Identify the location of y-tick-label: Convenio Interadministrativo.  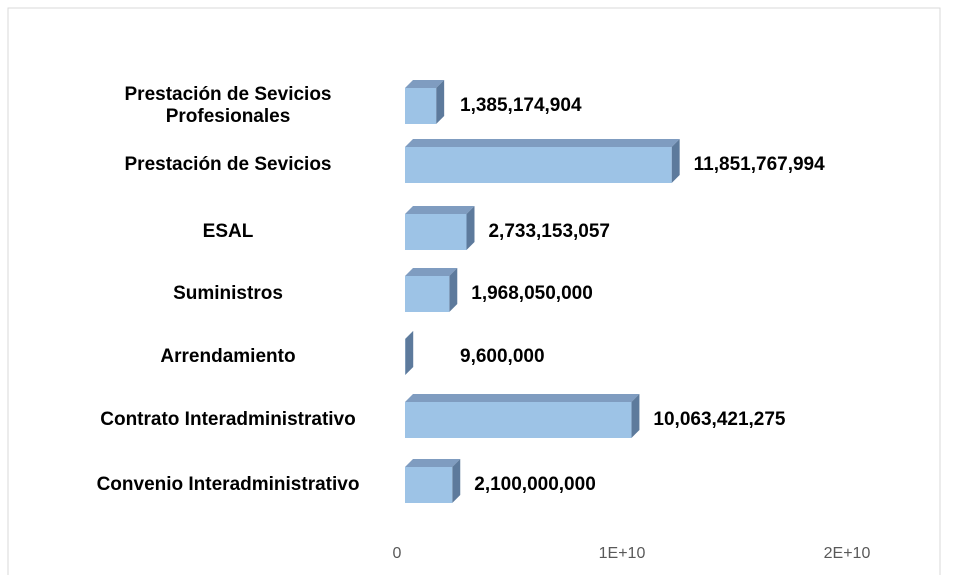
(228, 484).